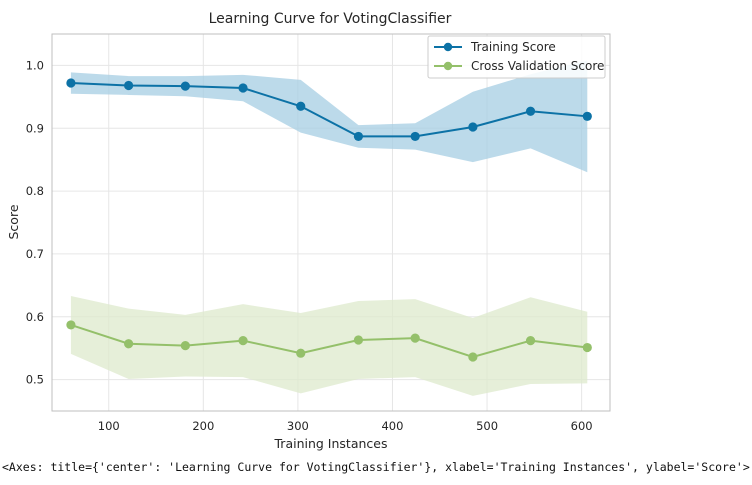  I want to click on y-tick-label: 0.7, so click(35, 254).